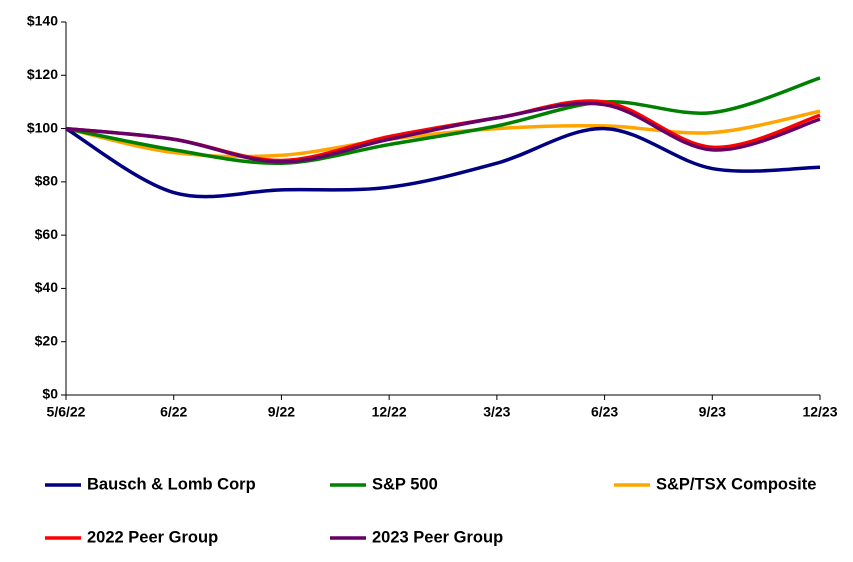 This screenshot has height=562, width=853. What do you see at coordinates (47, 181) in the screenshot?
I see `y-tick-label: $80` at bounding box center [47, 181].